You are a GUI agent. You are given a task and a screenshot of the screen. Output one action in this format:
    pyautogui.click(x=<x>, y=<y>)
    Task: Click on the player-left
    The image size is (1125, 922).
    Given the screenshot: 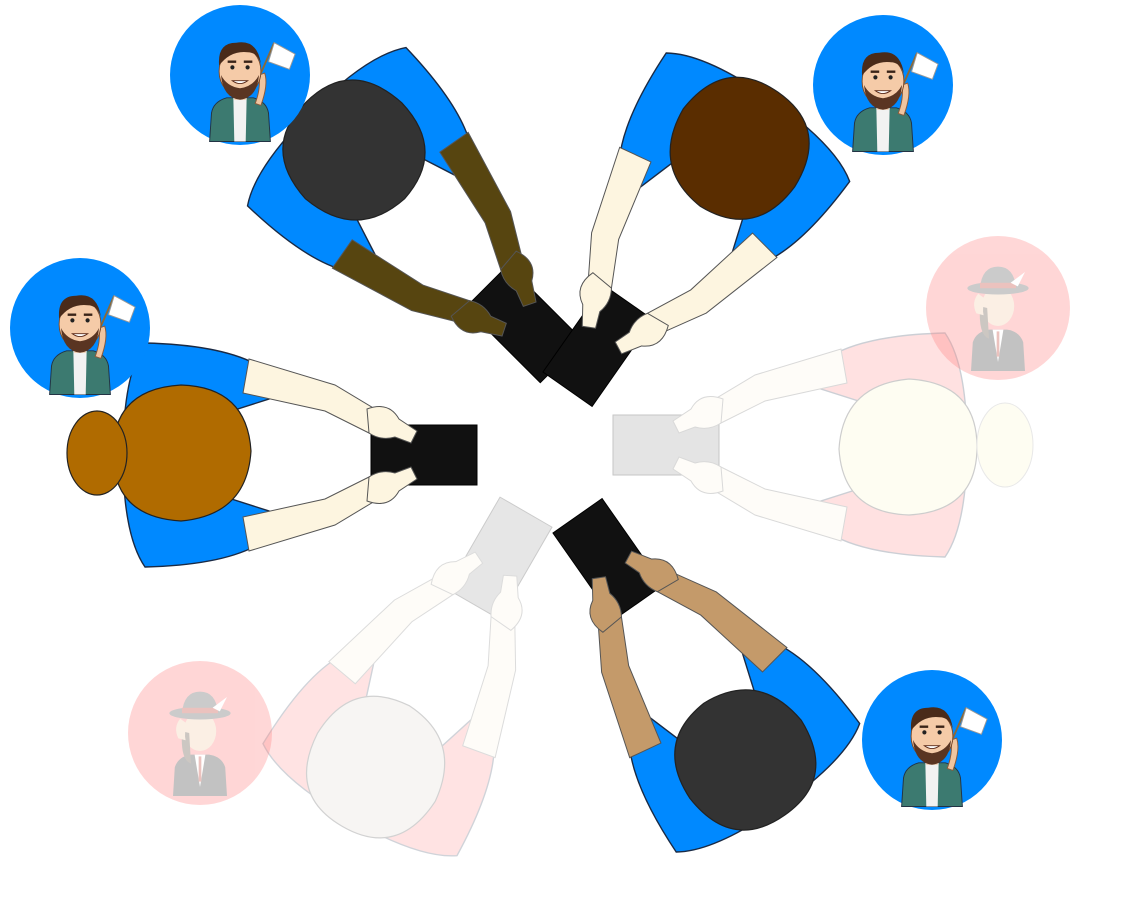 What is the action you would take?
    pyautogui.click(x=272, y=455)
    